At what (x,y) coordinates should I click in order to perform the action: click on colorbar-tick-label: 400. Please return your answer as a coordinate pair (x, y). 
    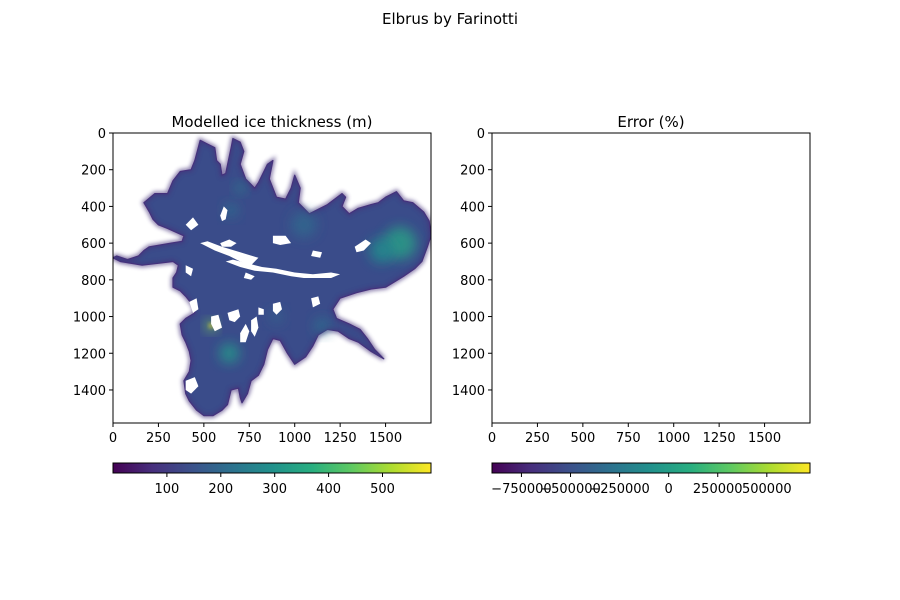
    Looking at the image, I should click on (328, 489).